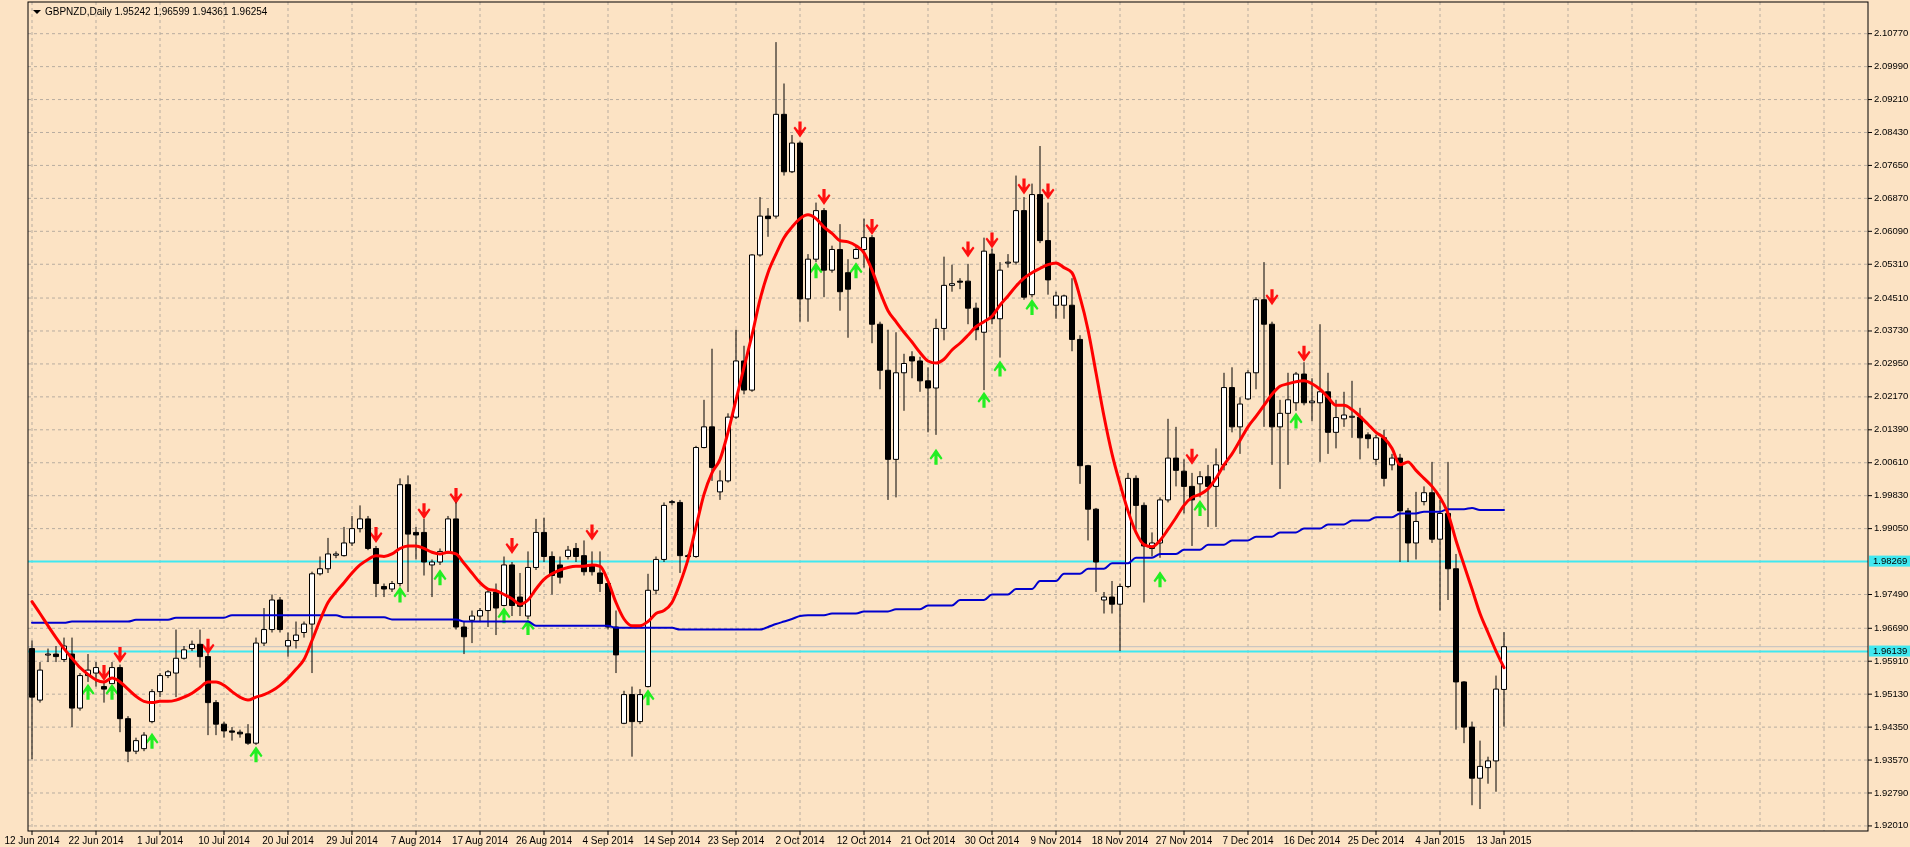  Describe the element at coordinates (1891, 759) in the screenshot. I see `y-tick-label: 1.93570` at that location.